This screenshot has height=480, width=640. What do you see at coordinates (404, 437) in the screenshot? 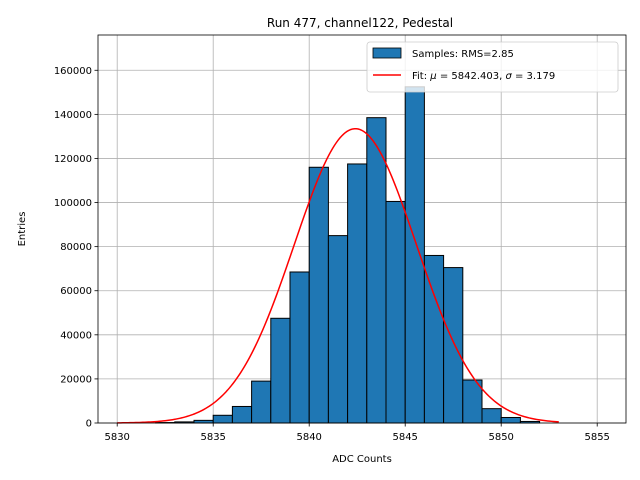
I see `x-tick-label: 5845` at bounding box center [404, 437].